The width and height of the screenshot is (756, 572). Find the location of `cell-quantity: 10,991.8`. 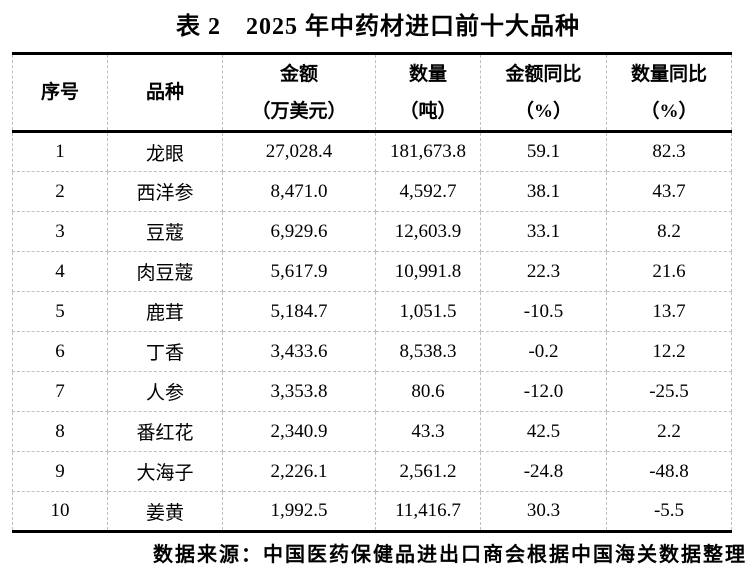

cell-quantity: 10,991.8 is located at coordinates (428, 271).